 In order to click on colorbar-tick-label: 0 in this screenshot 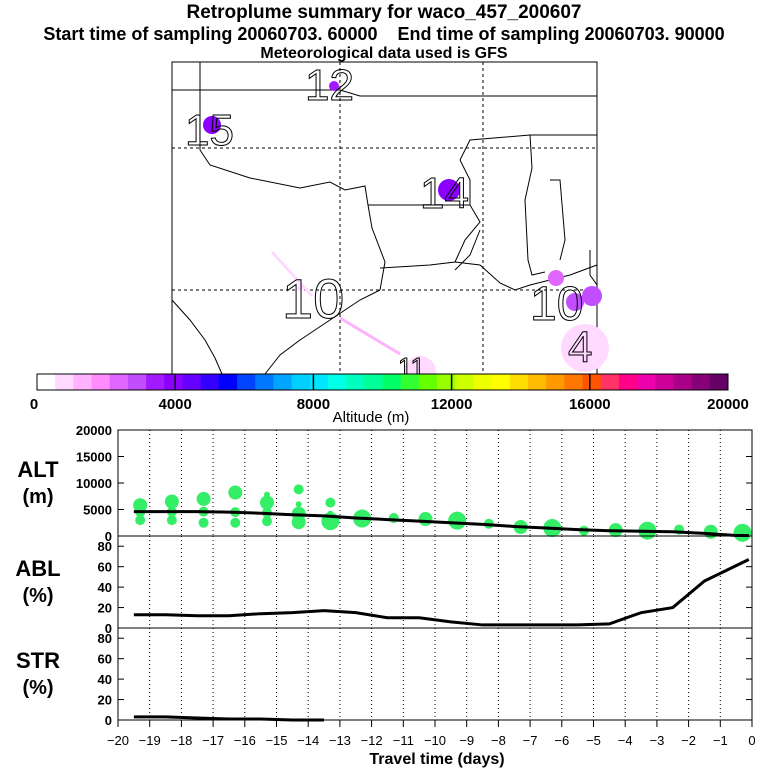, I will do `click(34, 404)`.